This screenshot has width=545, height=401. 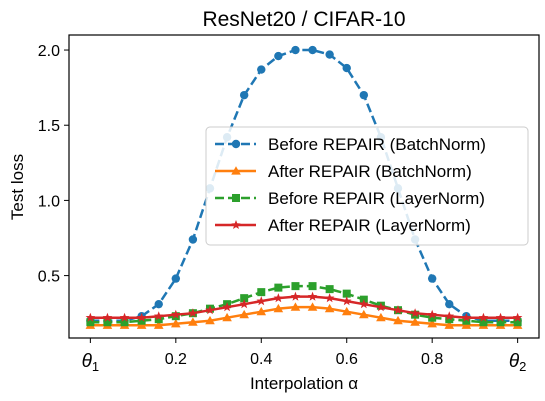 I want to click on legend-entry: After REPAIR (LayerNorm), so click(x=343, y=225).